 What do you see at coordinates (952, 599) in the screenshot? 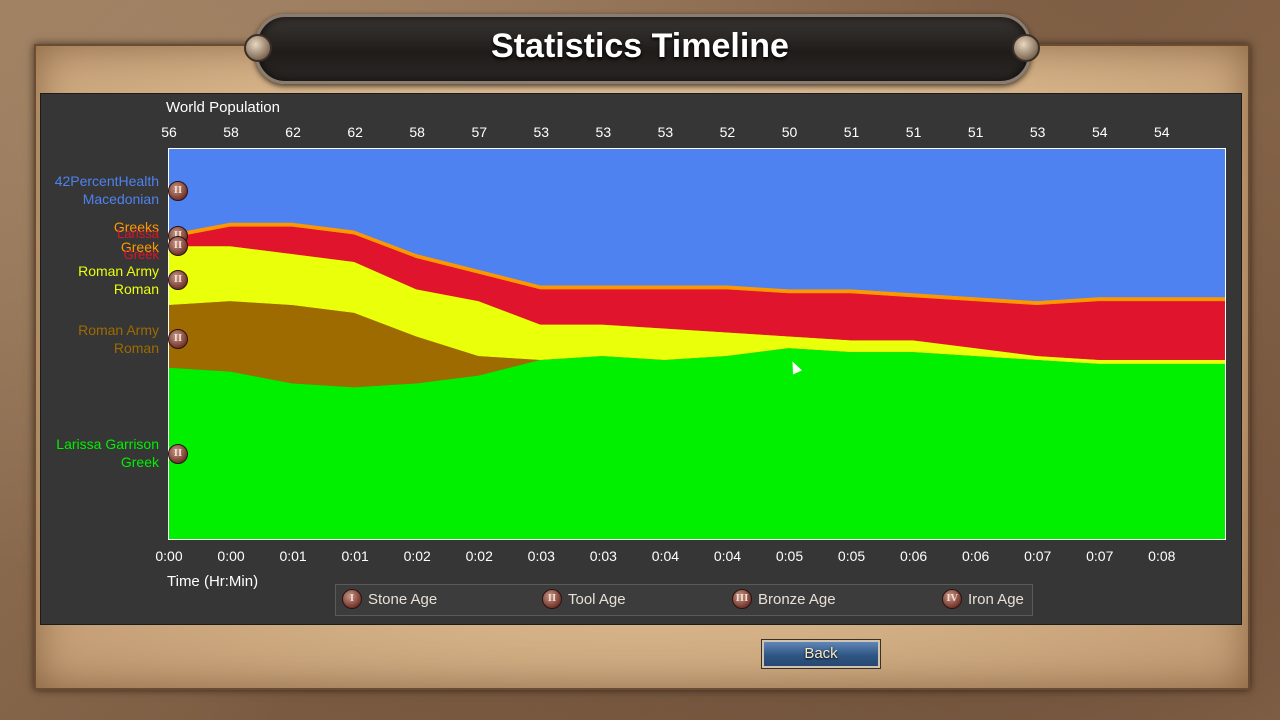
I see `iron-age-icon: IV` at bounding box center [952, 599].